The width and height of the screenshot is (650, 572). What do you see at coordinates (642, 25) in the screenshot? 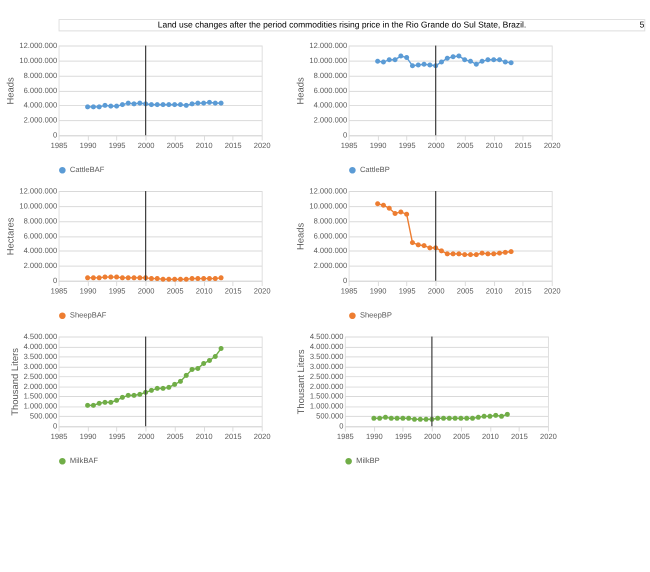
I see `text: 5` at bounding box center [642, 25].